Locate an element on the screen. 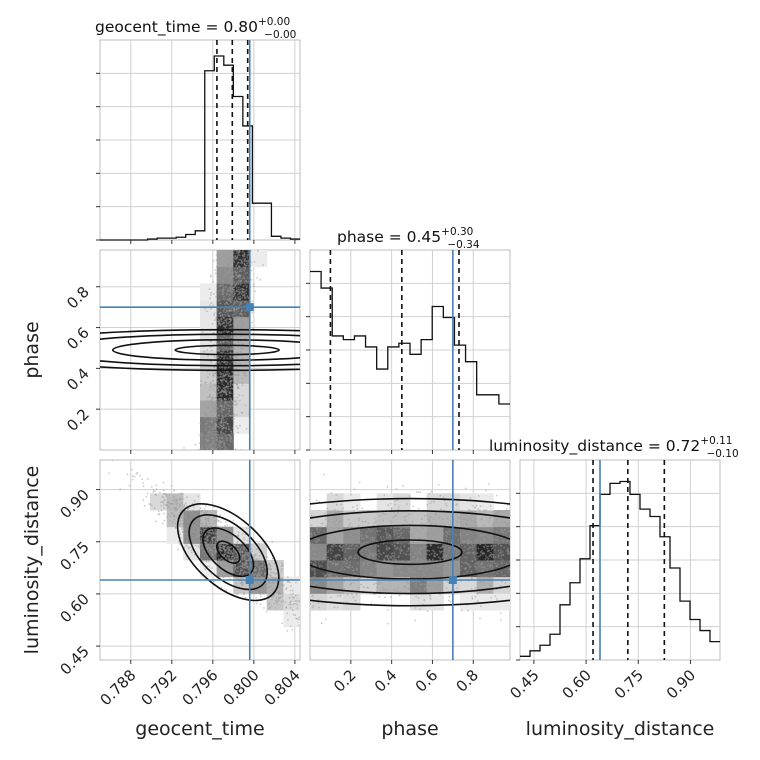 This screenshot has width=760, height=760. xtick-label-luminosity_distance-1: 0.60 is located at coordinates (577, 684).